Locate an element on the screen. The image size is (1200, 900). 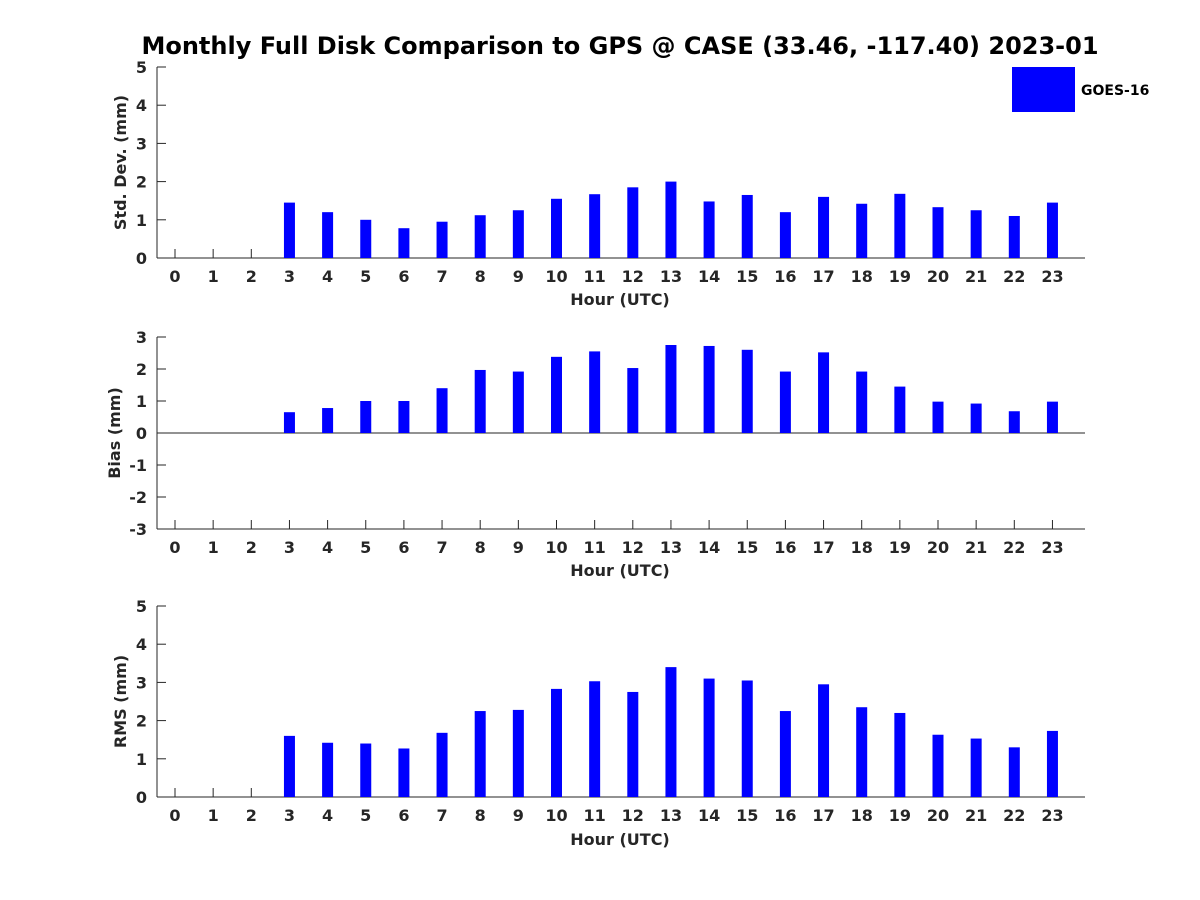
y-tick-label: -3 is located at coordinates (138, 529).